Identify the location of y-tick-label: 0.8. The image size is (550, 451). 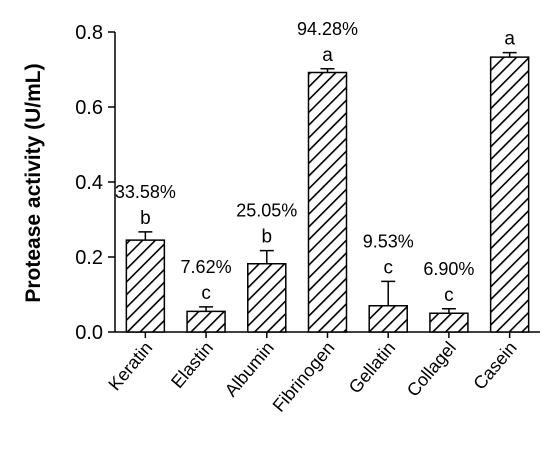
(89, 33).